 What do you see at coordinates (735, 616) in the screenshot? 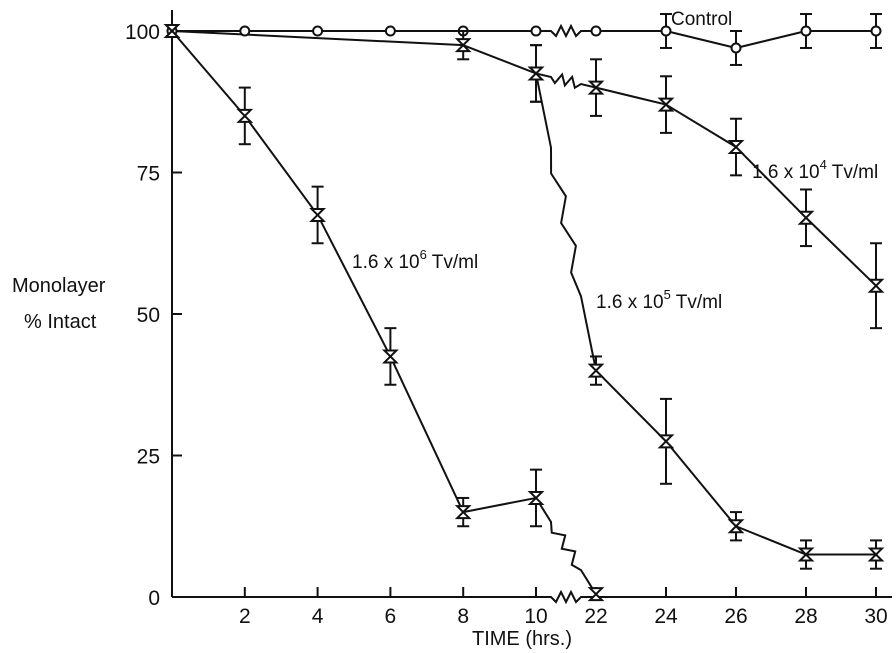
I see `x-tick-label: 26` at bounding box center [735, 616].